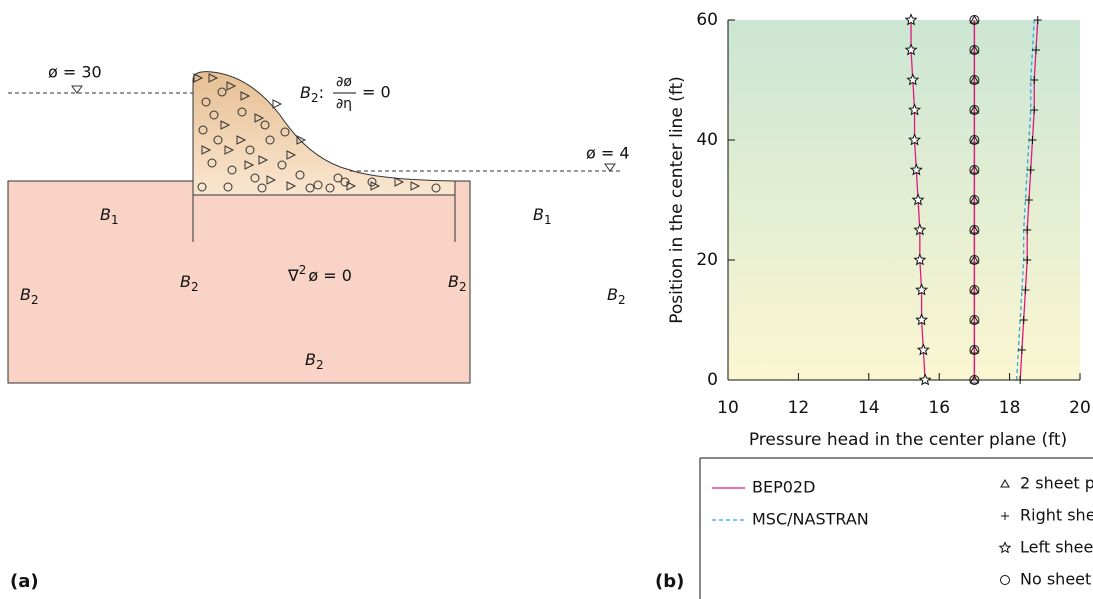 The image size is (1093, 599). What do you see at coordinates (1010, 408) in the screenshot?
I see `x-tick-label: 18` at bounding box center [1010, 408].